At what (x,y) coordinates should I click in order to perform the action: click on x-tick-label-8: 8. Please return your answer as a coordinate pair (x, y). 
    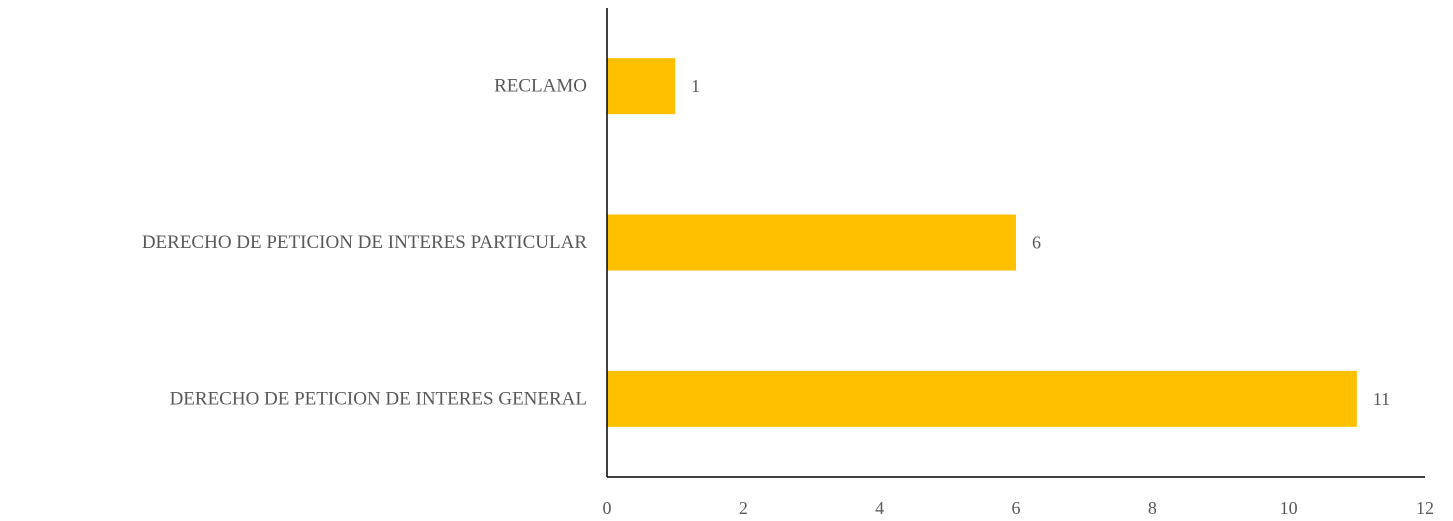
    Looking at the image, I should click on (1152, 508).